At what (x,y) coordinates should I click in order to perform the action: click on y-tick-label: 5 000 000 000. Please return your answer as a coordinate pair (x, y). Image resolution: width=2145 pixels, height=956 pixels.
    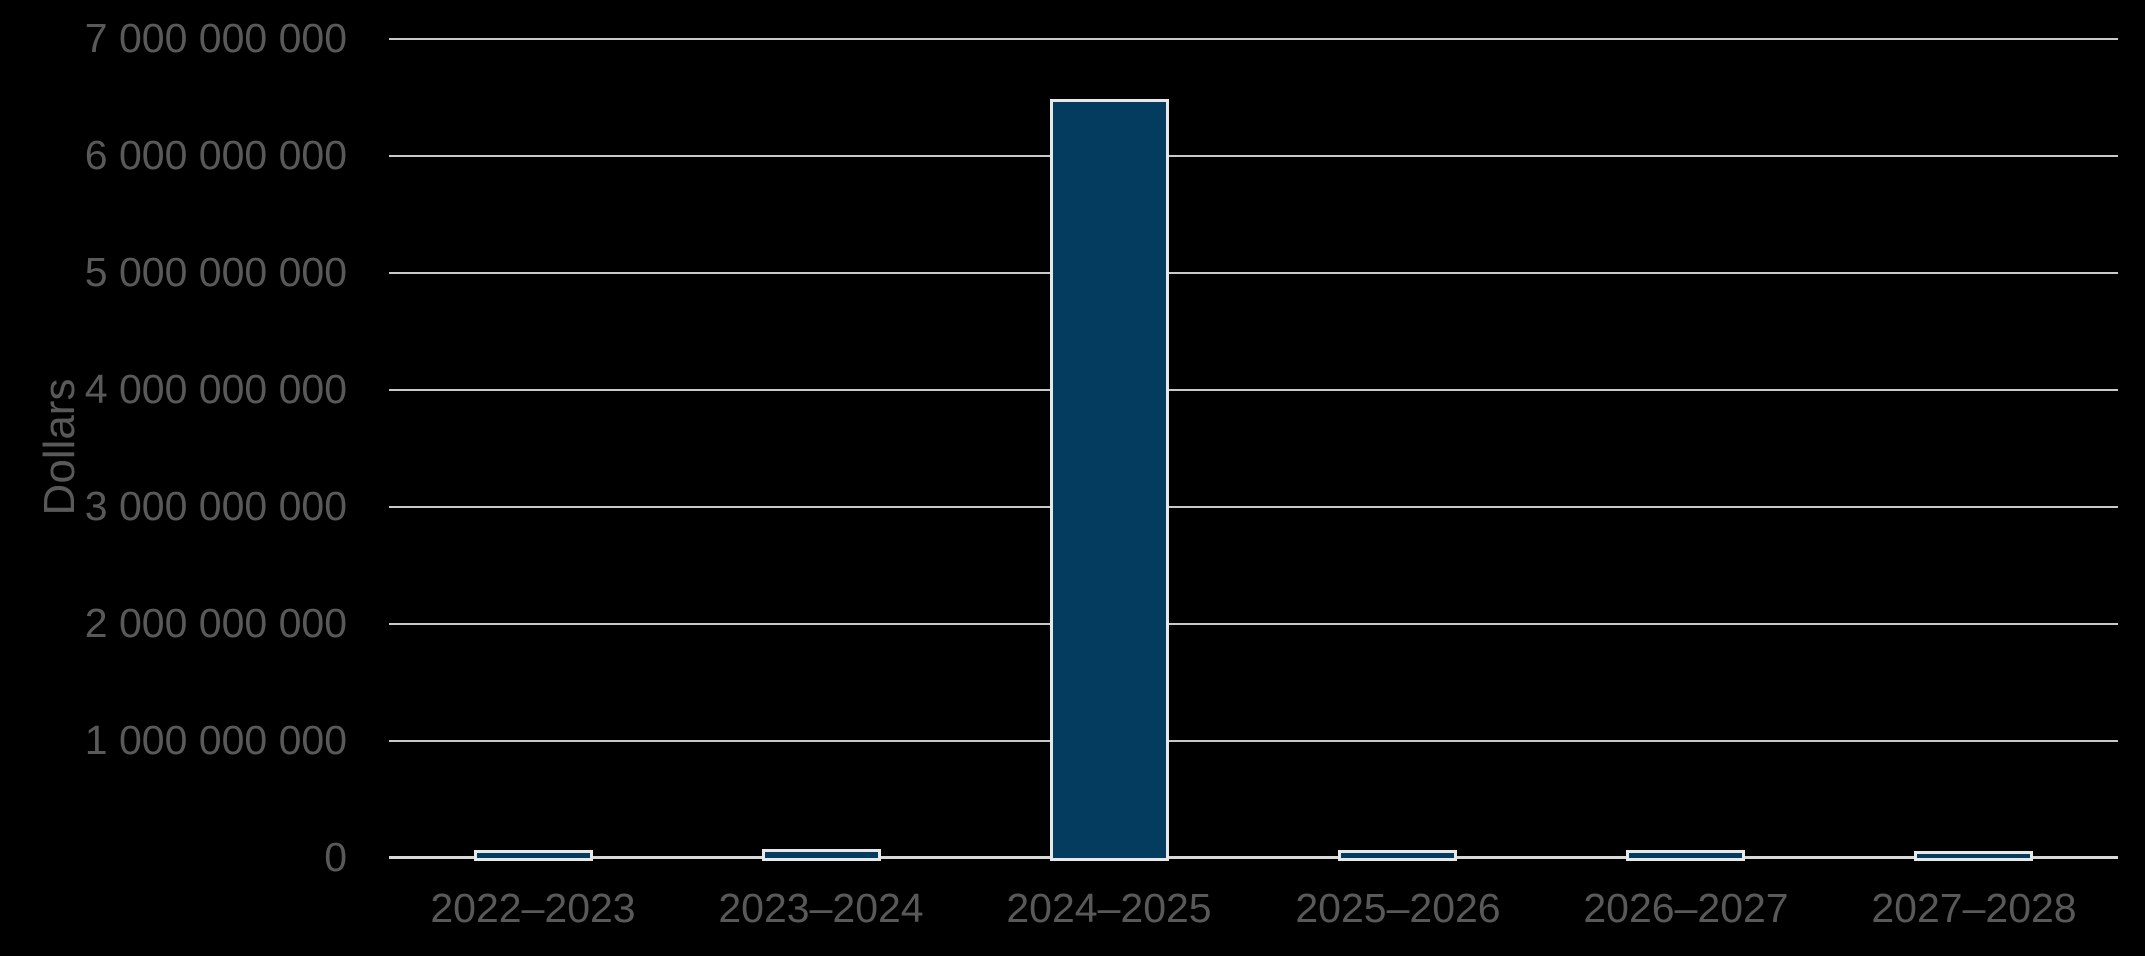
    Looking at the image, I should click on (215, 272).